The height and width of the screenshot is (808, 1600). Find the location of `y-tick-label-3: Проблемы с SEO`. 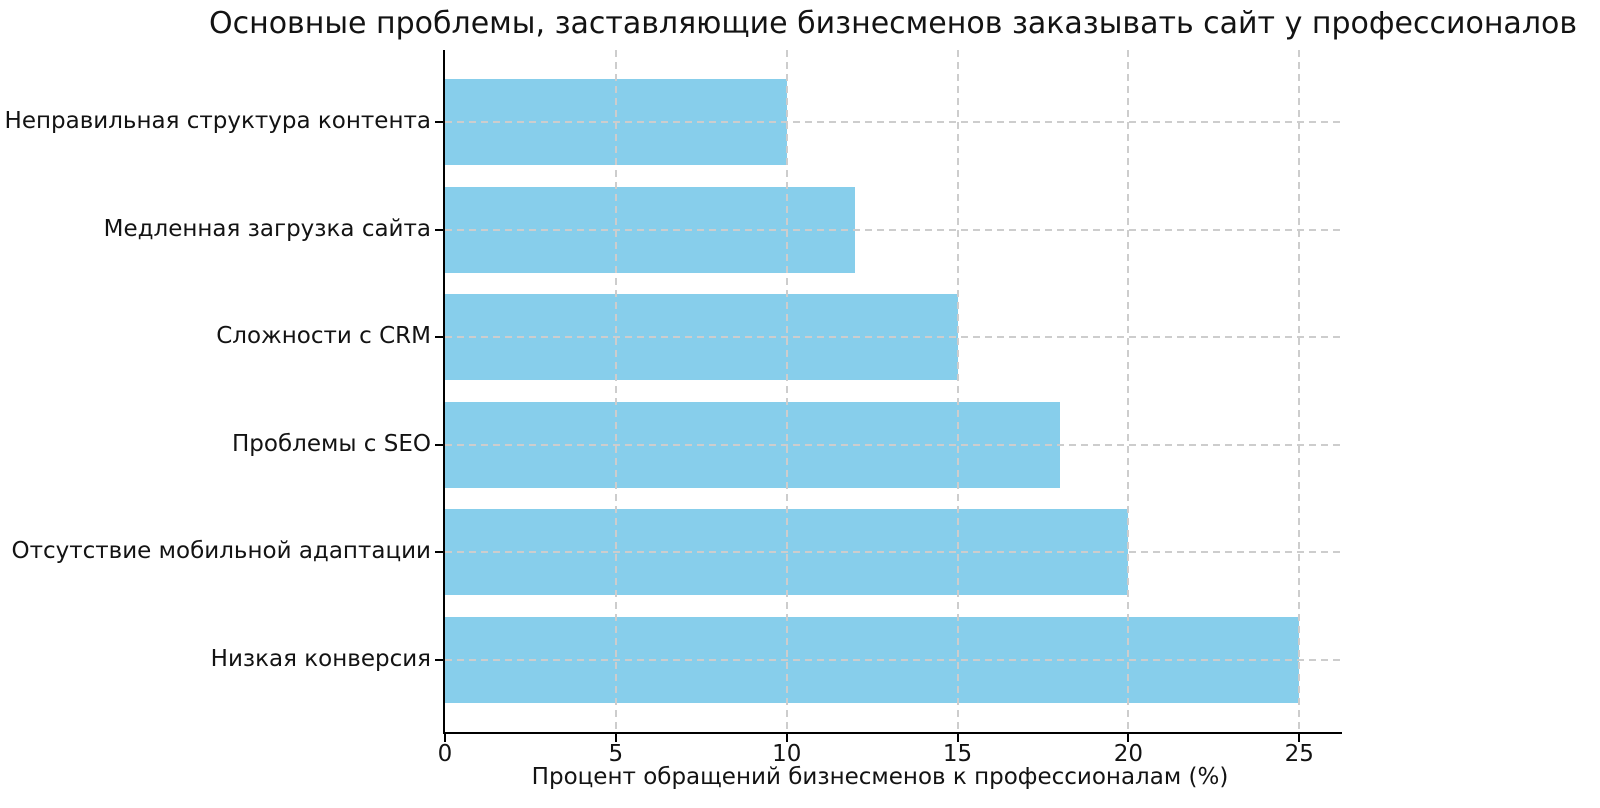

y-tick-label-3: Проблемы с SEO is located at coordinates (331, 443).